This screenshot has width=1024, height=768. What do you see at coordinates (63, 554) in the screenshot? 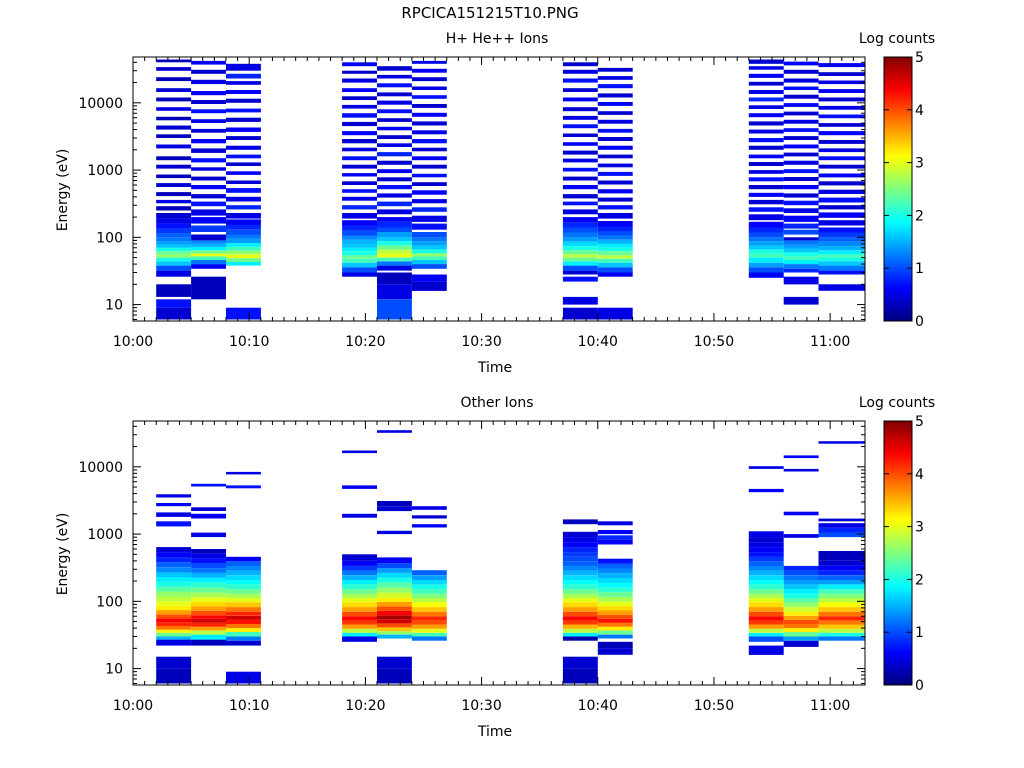
I see `y-axis-label: Energy (eV)` at bounding box center [63, 554].